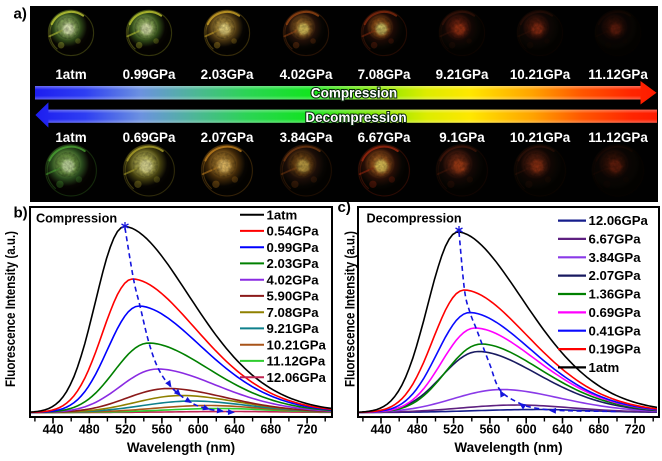  I want to click on svg-text: 9.1GPa, so click(462, 137).